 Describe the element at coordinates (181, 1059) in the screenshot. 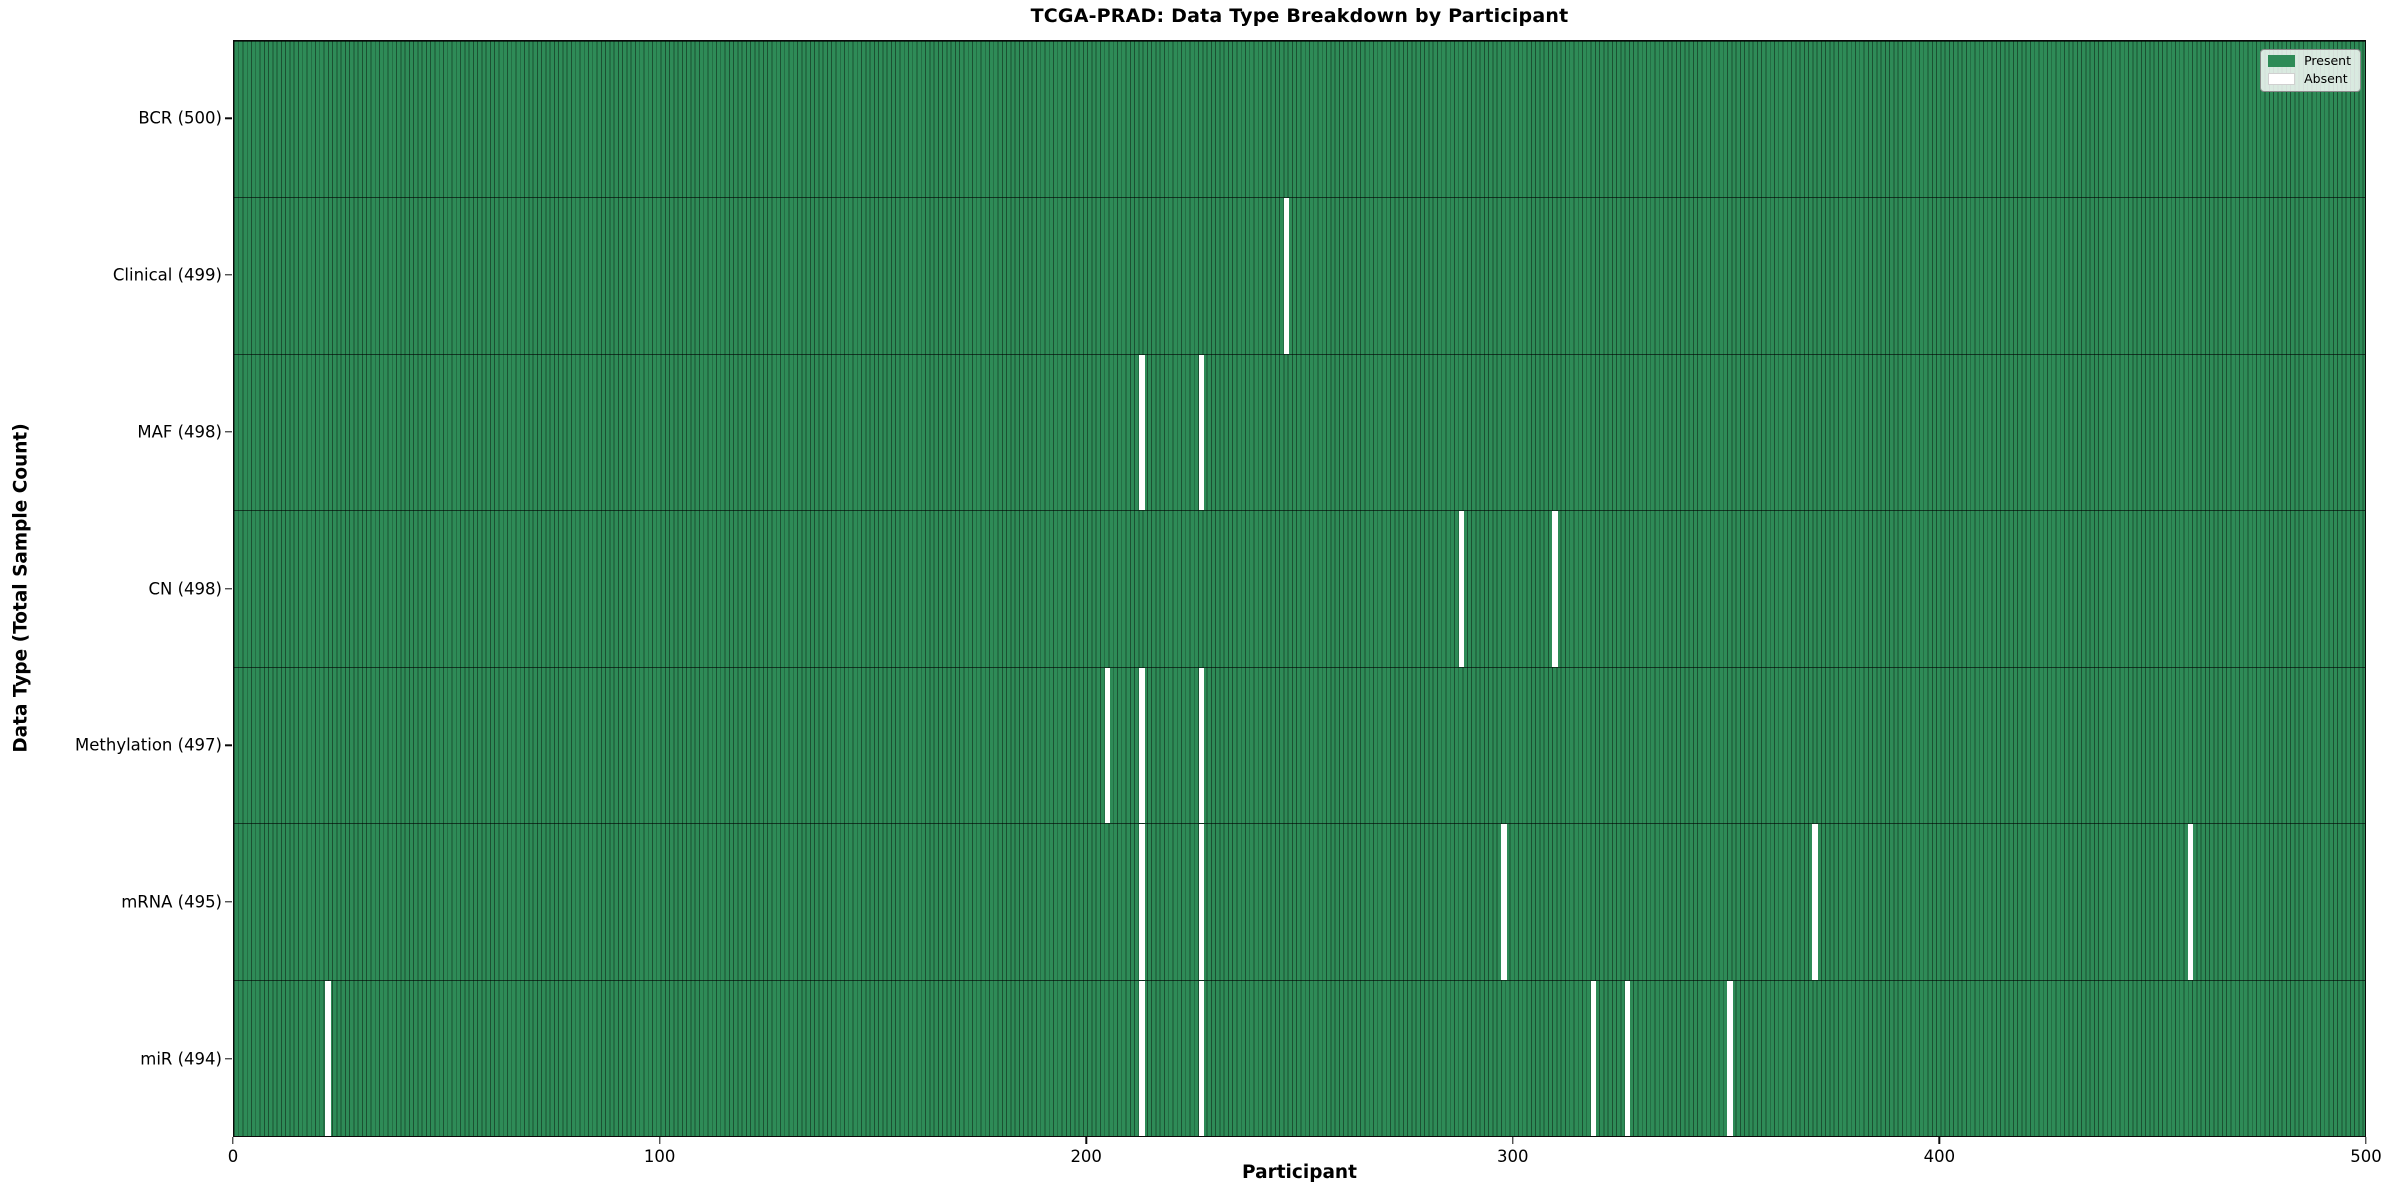

I see `y-tick-label-miR: miR (494)` at that location.